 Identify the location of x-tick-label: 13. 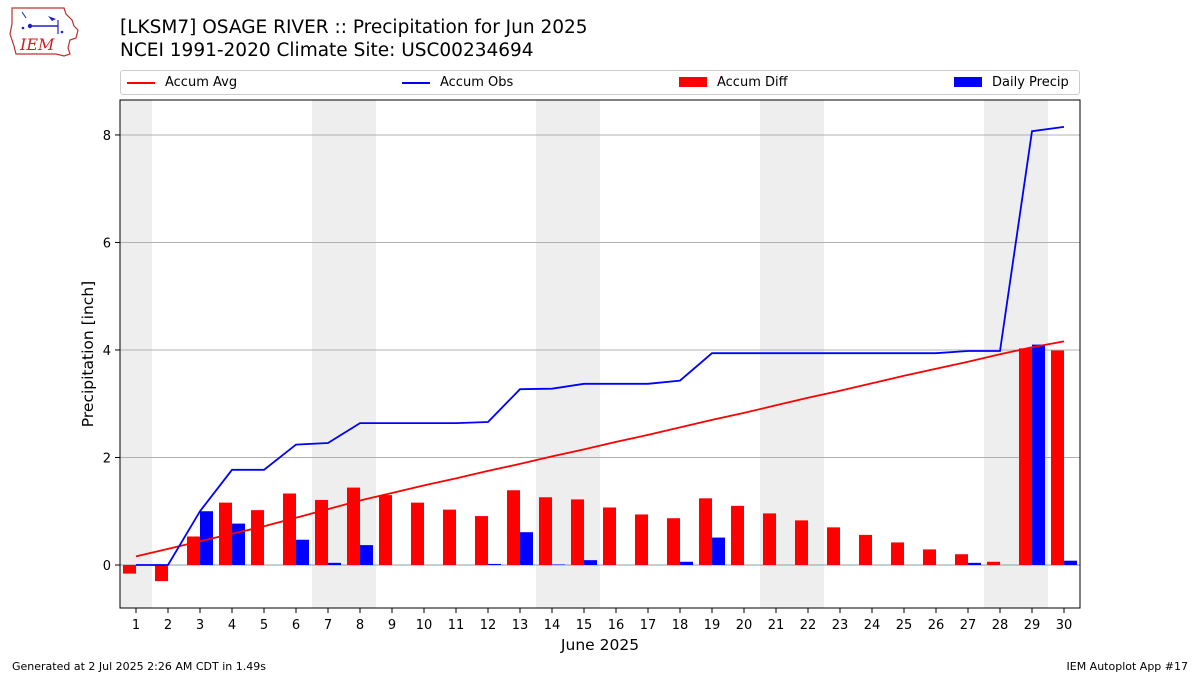
(520, 625).